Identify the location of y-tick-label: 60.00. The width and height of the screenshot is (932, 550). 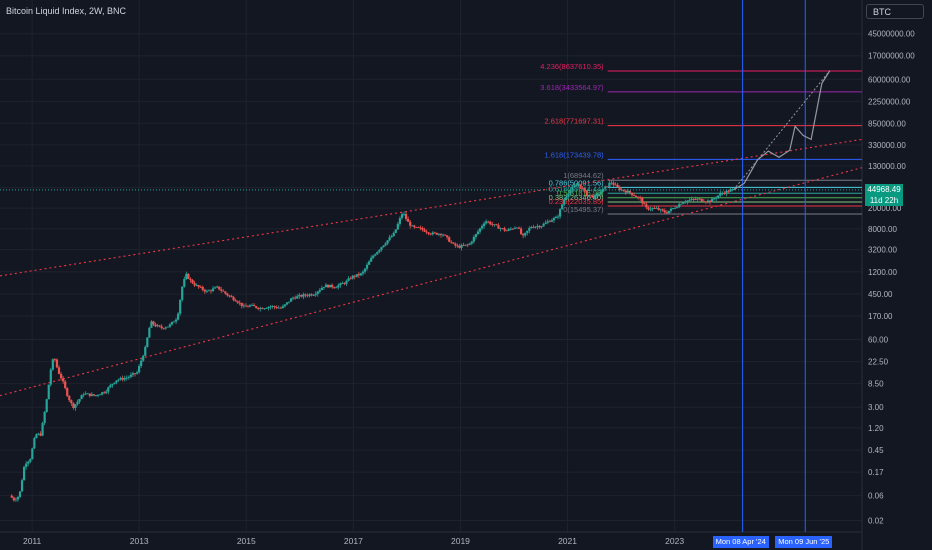
(878, 339).